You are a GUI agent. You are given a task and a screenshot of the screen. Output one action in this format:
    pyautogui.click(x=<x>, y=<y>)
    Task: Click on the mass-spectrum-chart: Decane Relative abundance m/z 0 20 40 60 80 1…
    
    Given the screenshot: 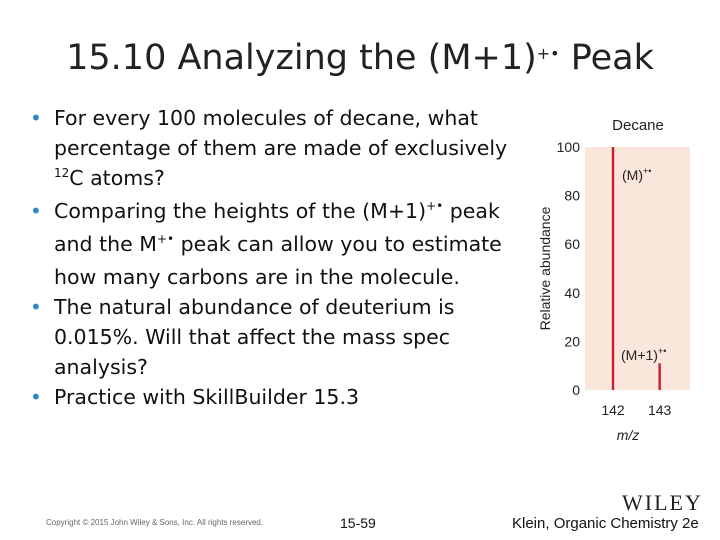 What is the action you would take?
    pyautogui.click(x=613, y=280)
    